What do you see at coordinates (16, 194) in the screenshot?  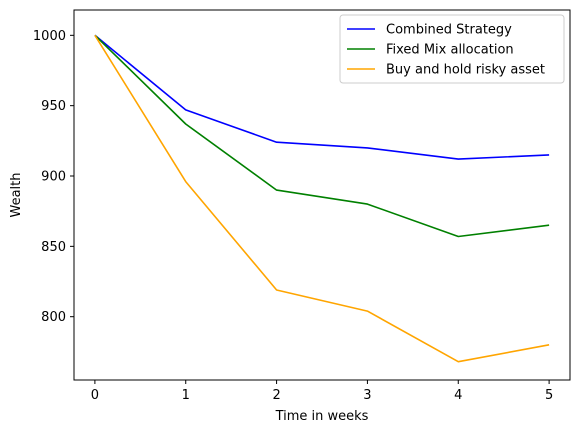 I see `y-axis-title: Wealth` at bounding box center [16, 194].